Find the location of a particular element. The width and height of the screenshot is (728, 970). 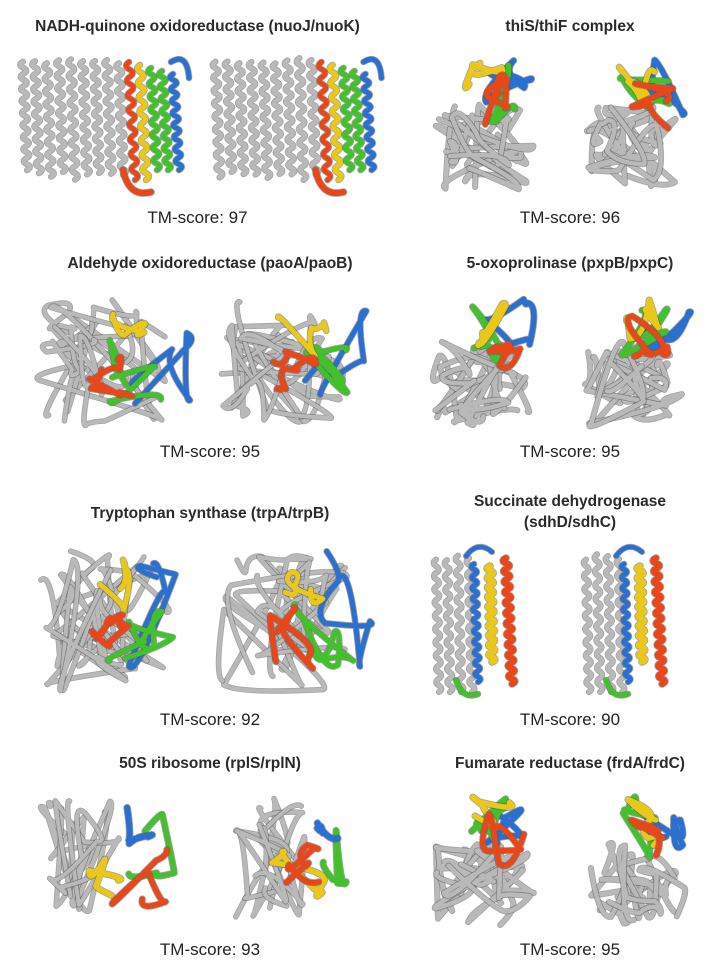

panel-rpl: 50S ribosome (rplS/rplN) TM-score: 93 is located at coordinates (210, 857).